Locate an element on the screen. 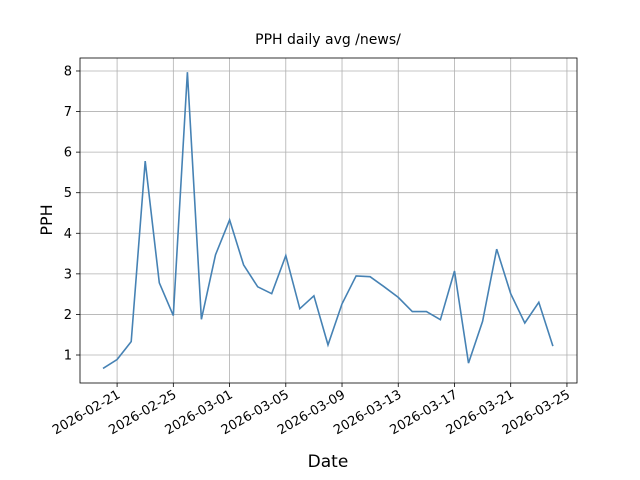 This screenshot has width=640, height=480. y-tick-label: 8 is located at coordinates (68, 71).